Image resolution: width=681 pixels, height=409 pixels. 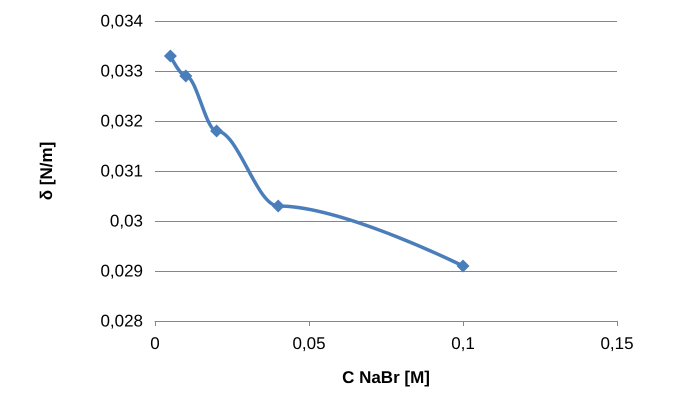 I want to click on y-tick-label: 0,033, so click(x=121, y=71).